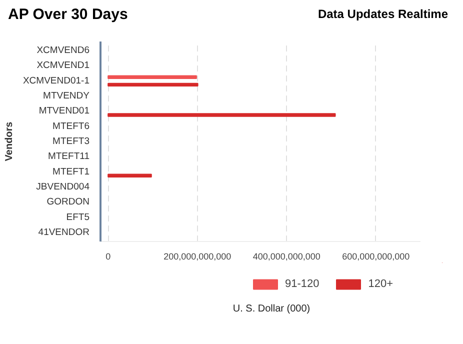 This screenshot has height=344, width=463. I want to click on y-tick-label: MTEFT6, so click(71, 126).